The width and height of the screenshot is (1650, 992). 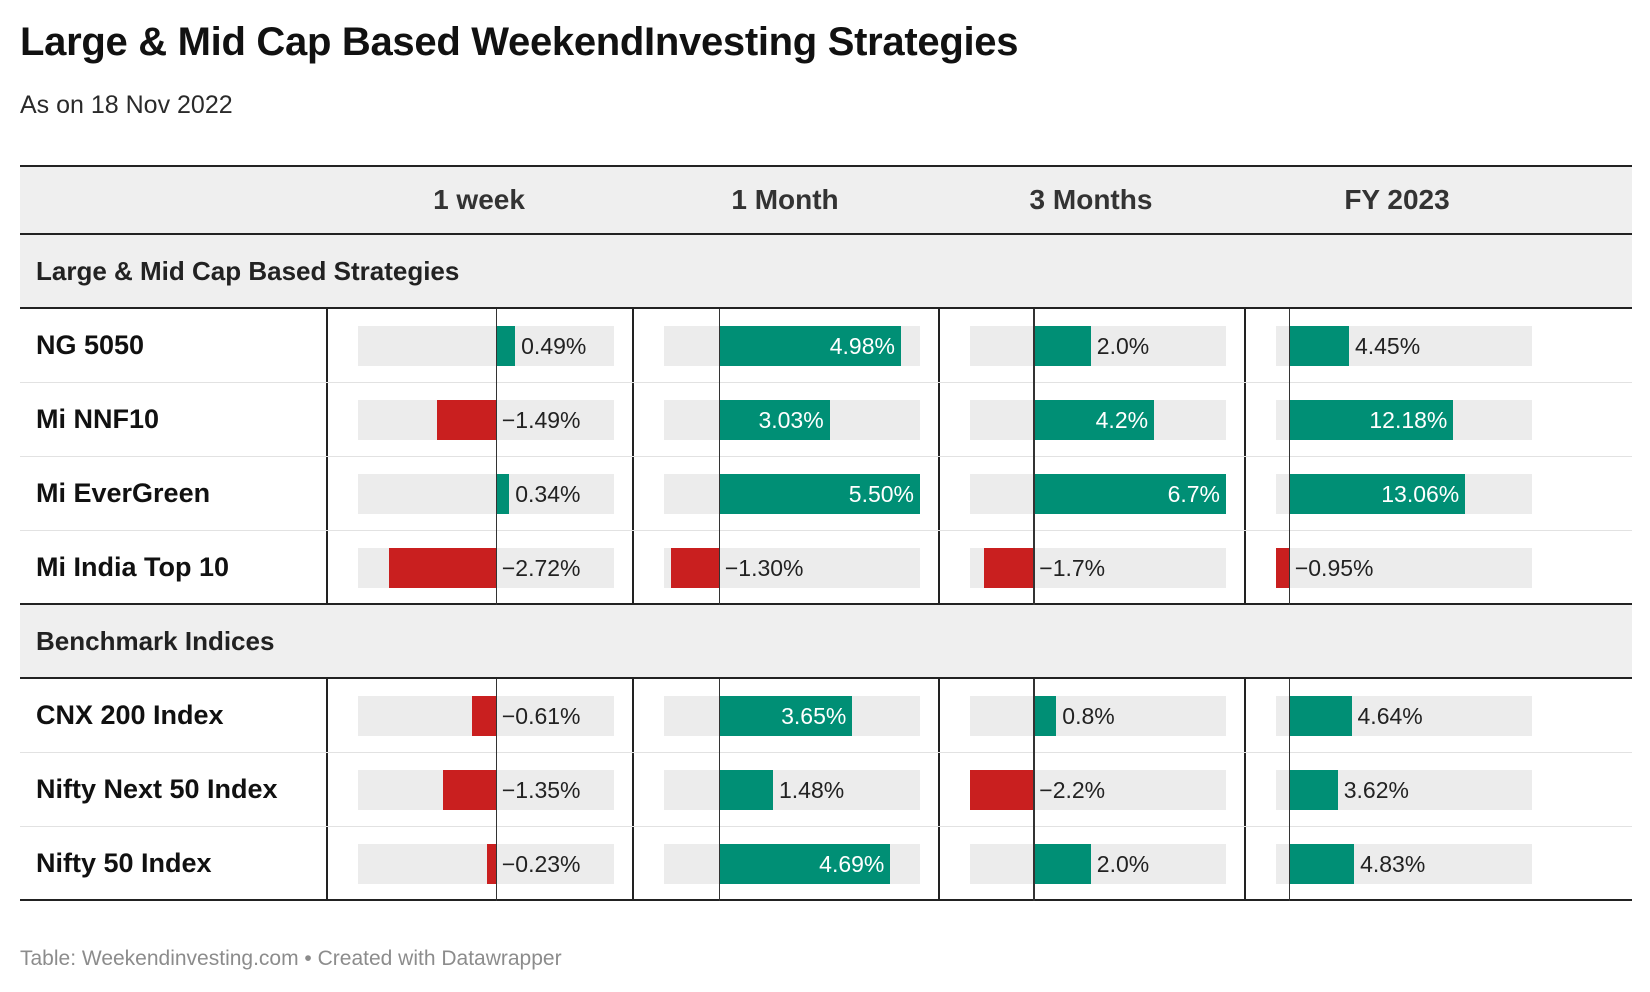 I want to click on column-header: 1 Month, so click(x=785, y=199).